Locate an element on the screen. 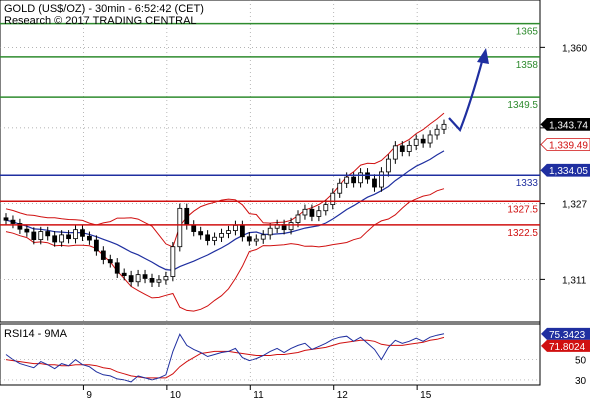 Image resolution: width=590 pixels, height=400 pixels. level-label: 1327.5 is located at coordinates (522, 209).